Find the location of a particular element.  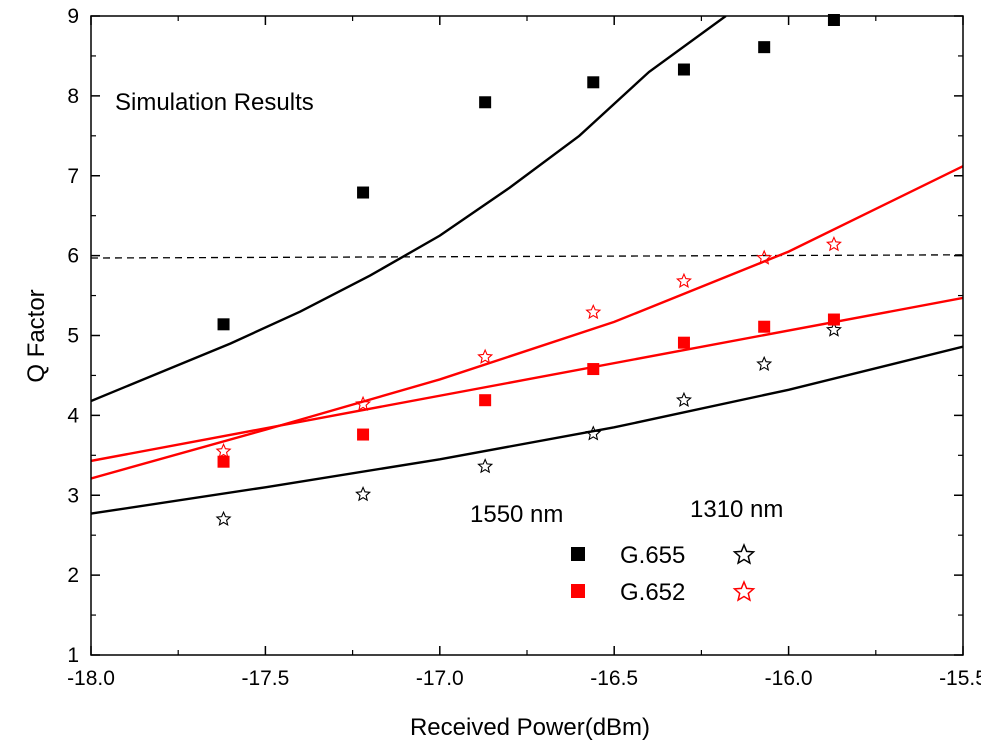

y-tick-label: 1 is located at coordinates (73, 655).